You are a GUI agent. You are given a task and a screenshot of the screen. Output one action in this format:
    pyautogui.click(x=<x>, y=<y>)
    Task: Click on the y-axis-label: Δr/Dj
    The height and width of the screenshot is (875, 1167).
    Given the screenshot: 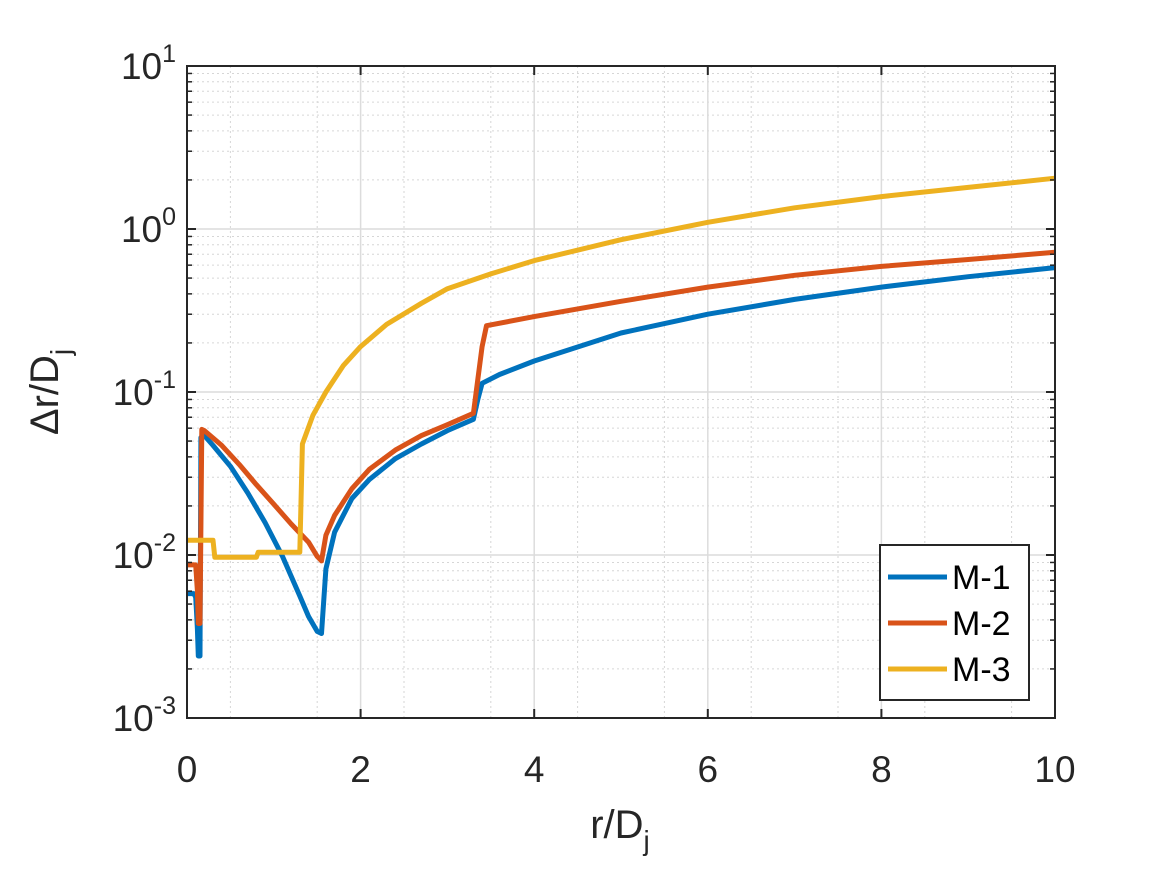 What is the action you would take?
    pyautogui.click(x=49, y=392)
    